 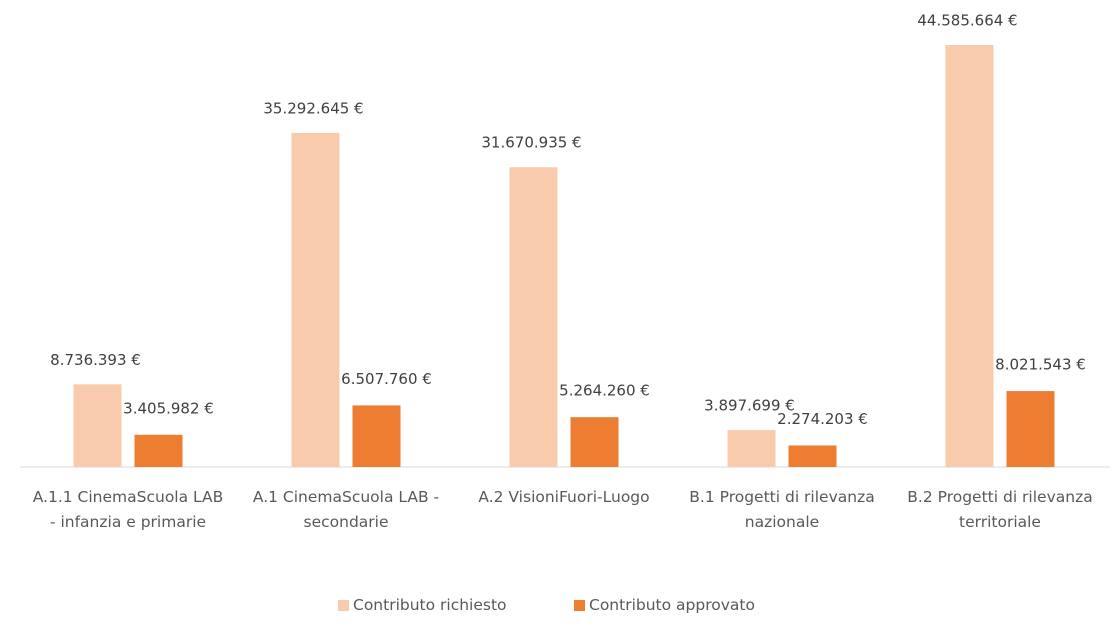 I want to click on legend-item: Contributo richiesto, so click(x=422, y=605).